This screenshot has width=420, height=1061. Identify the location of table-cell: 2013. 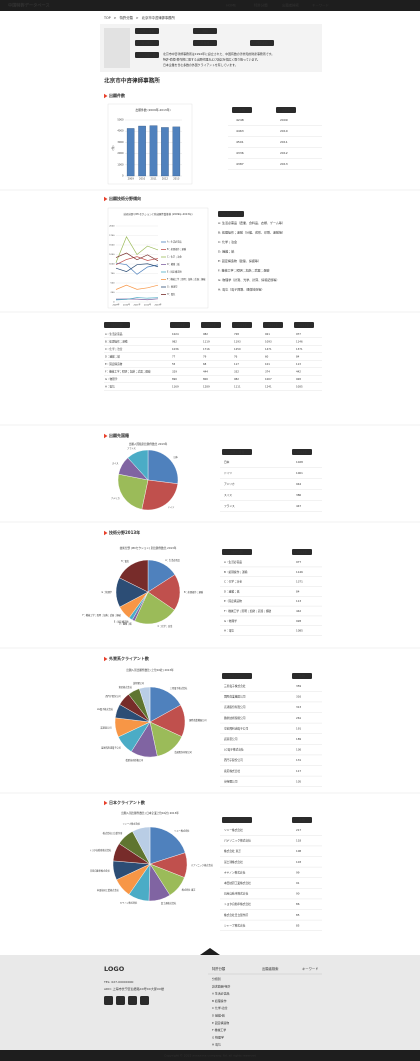
(284, 164).